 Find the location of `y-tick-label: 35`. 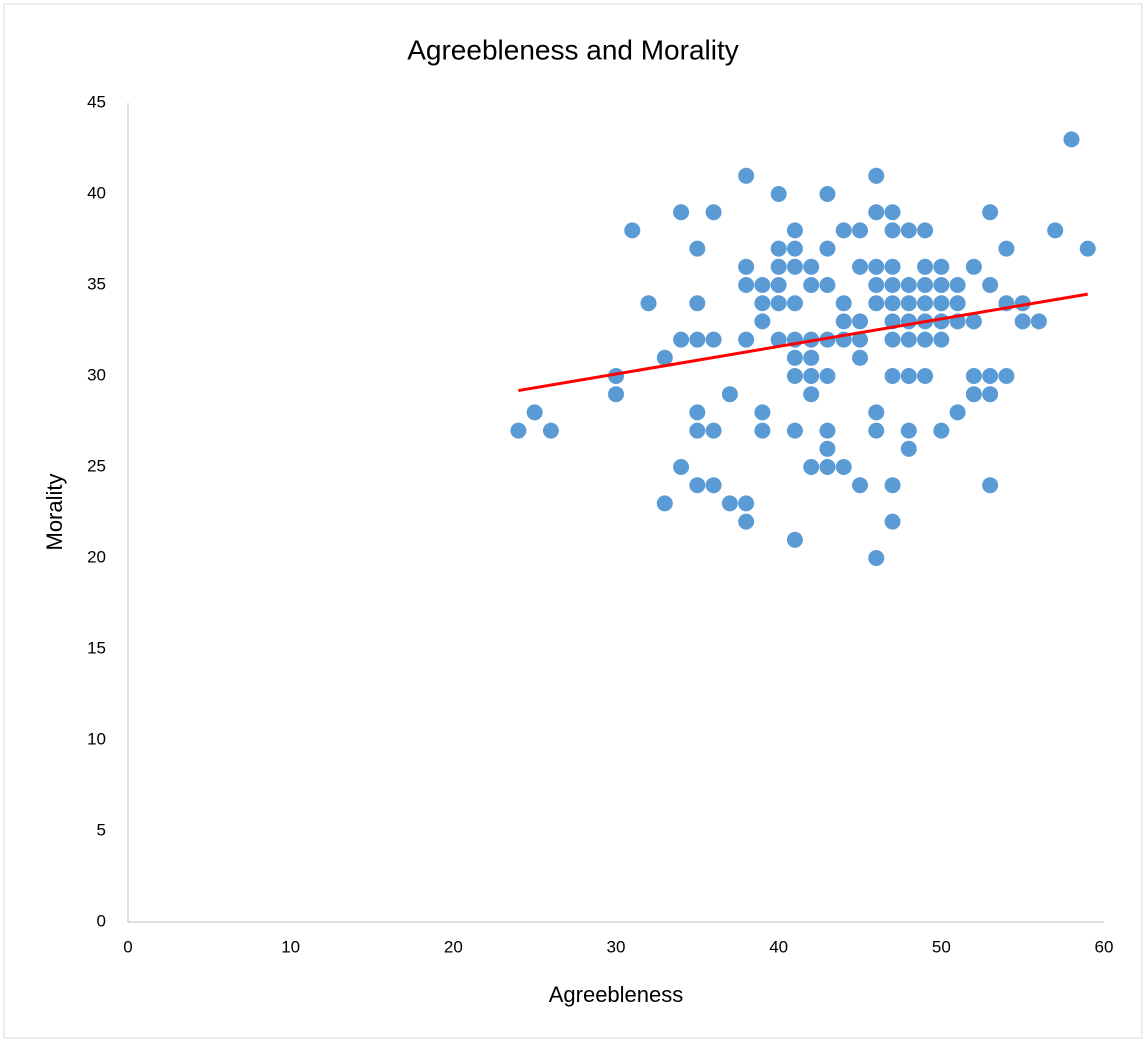

y-tick-label: 35 is located at coordinates (96, 283).